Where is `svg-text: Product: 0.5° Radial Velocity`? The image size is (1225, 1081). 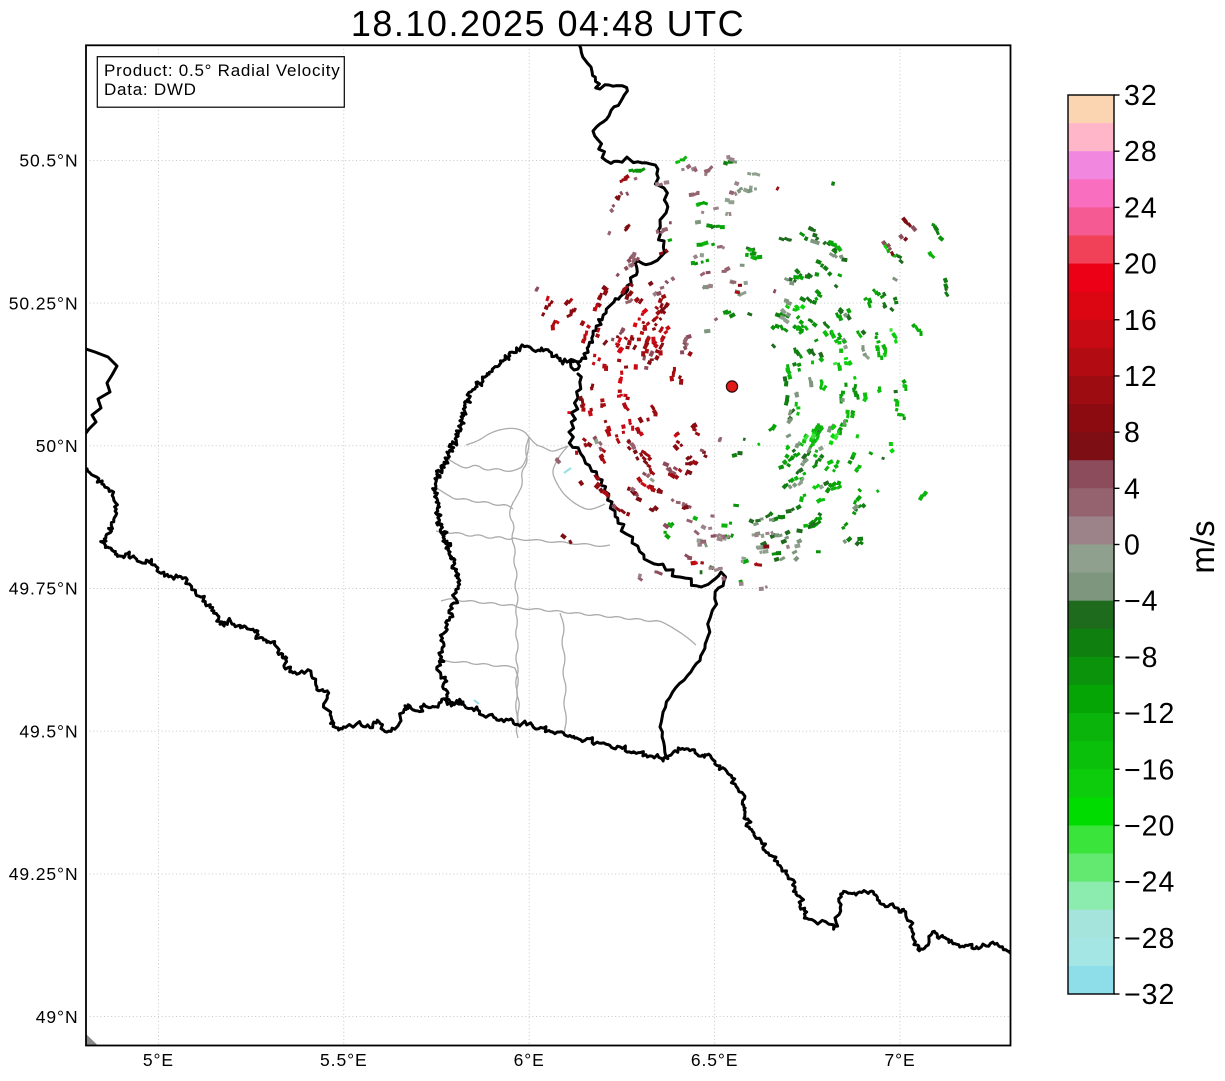
svg-text: Product: 0.5° Radial Velocity is located at coordinates (222, 70).